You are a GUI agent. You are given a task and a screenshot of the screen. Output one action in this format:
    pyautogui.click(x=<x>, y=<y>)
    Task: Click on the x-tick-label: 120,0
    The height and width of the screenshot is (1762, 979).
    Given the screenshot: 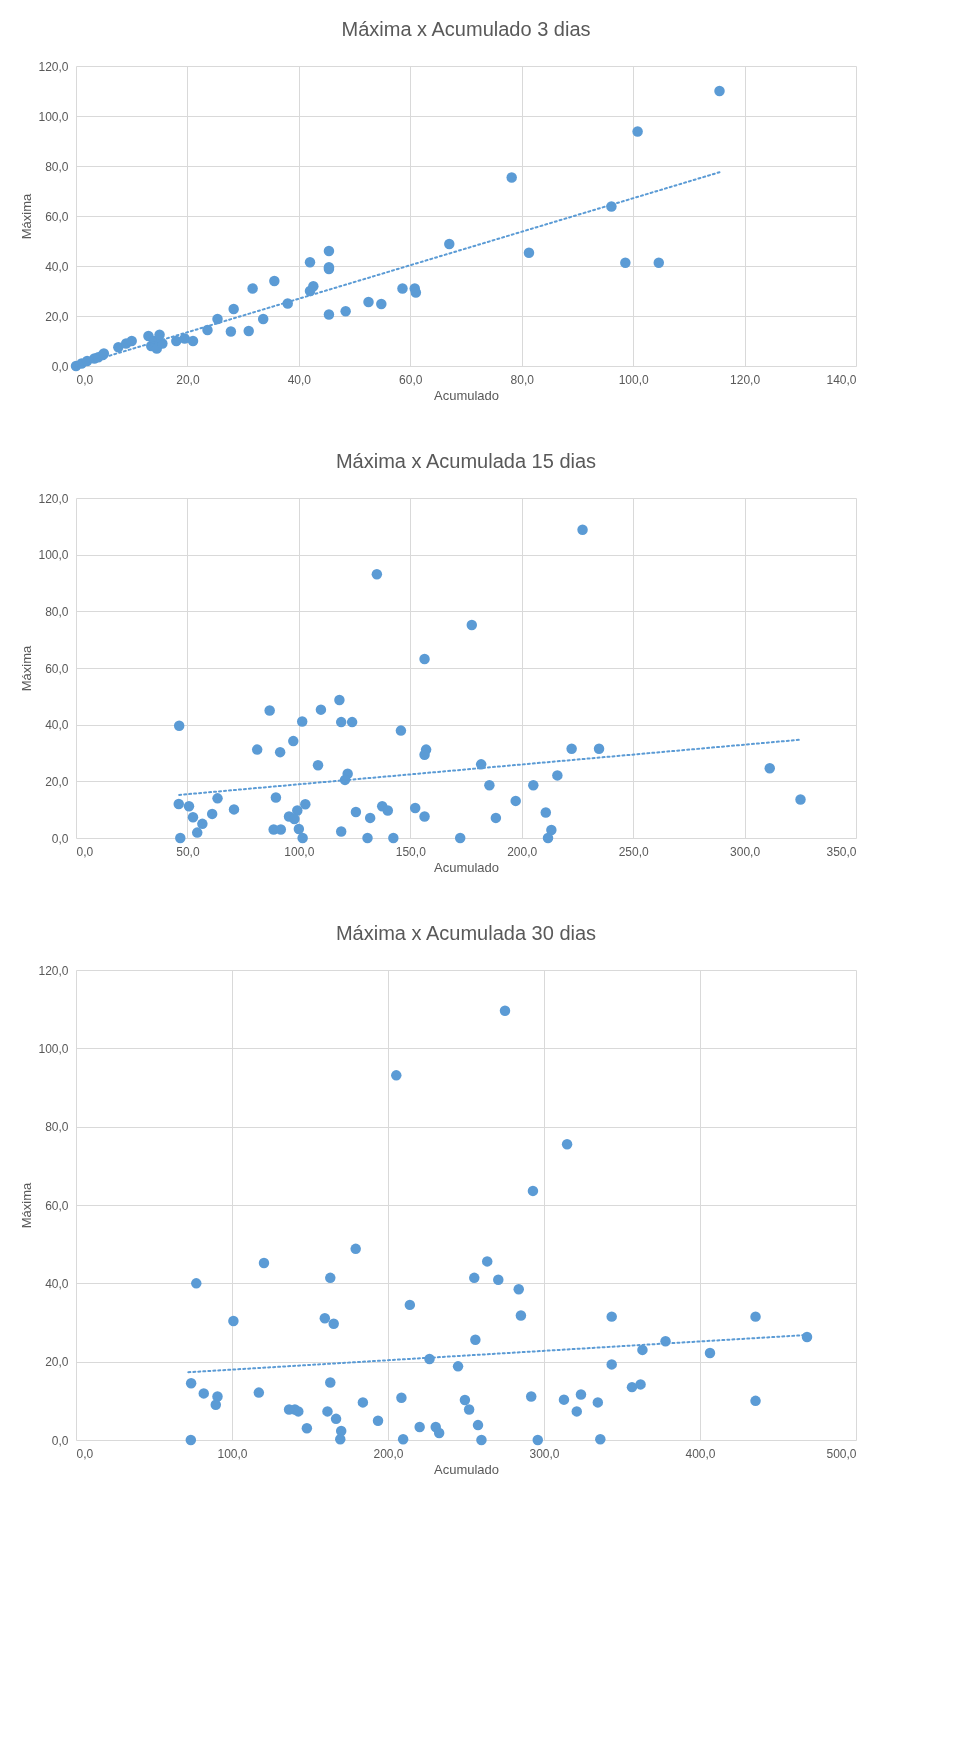 What is the action you would take?
    pyautogui.click(x=745, y=379)
    